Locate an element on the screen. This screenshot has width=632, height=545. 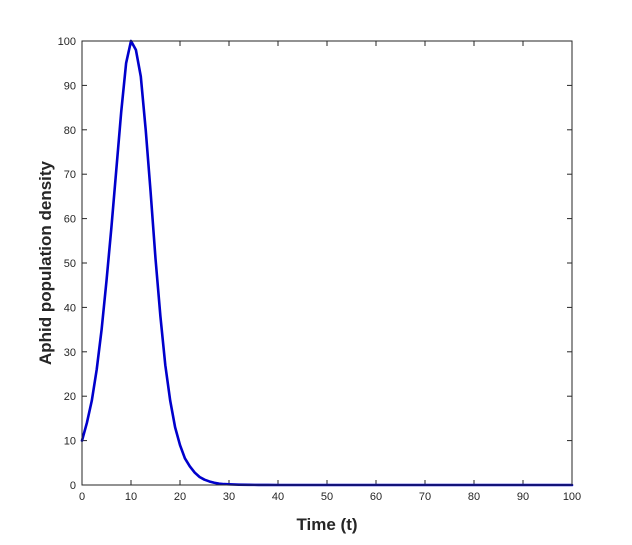
x-tick-label: 80 is located at coordinates (474, 497).